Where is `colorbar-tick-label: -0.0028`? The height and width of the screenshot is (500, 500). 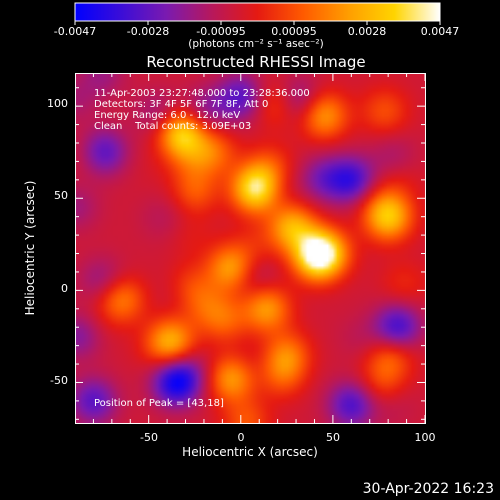 colorbar-tick-label: -0.0028 is located at coordinates (148, 31).